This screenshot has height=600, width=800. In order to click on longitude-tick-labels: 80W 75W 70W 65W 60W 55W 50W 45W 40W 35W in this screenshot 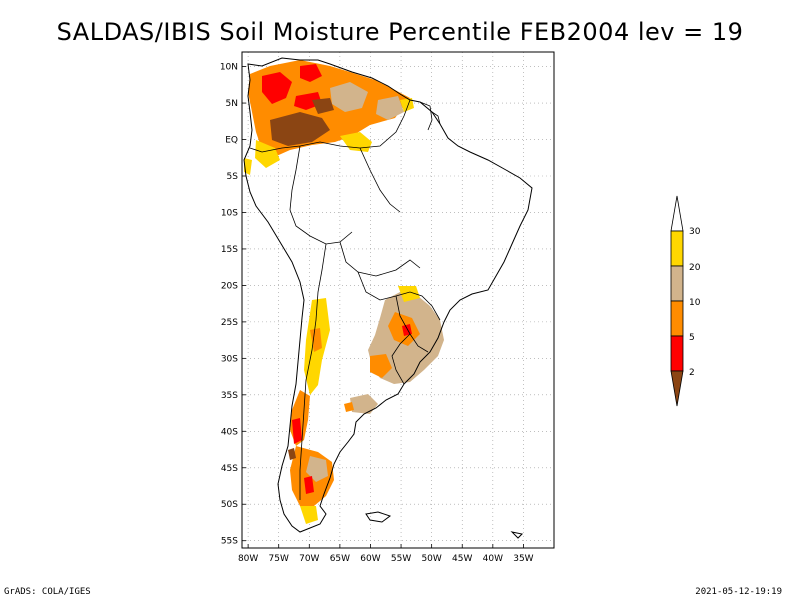, I will do `click(386, 559)`.